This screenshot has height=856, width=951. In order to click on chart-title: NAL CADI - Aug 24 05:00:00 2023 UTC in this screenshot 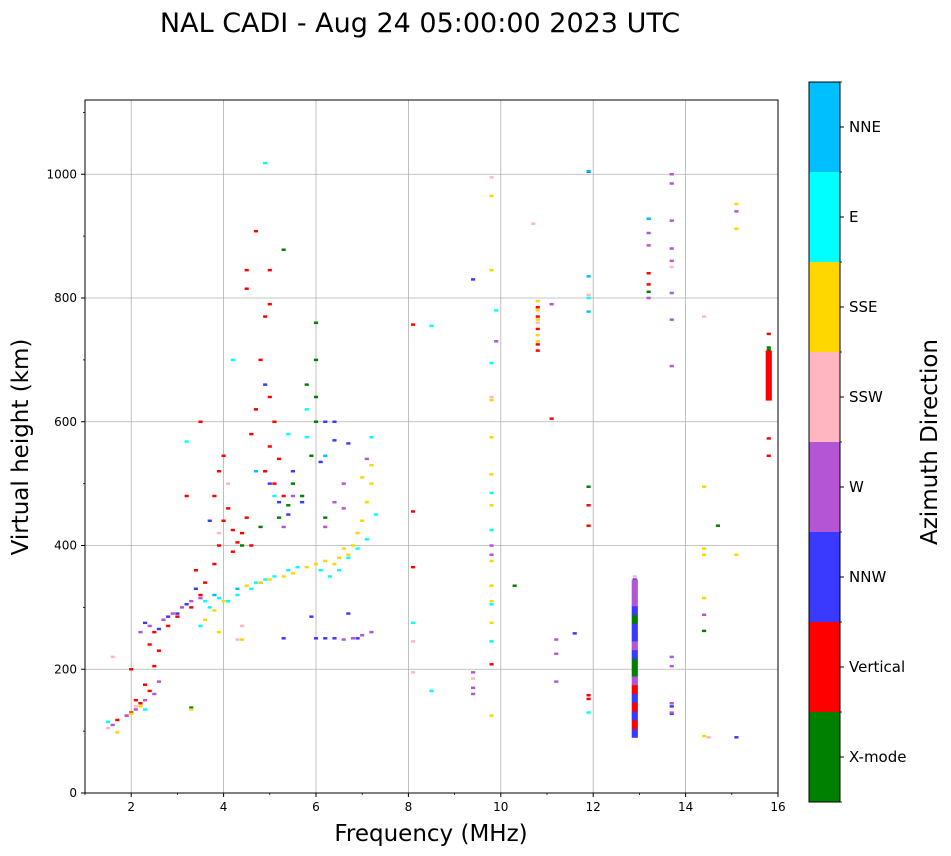, I will do `click(420, 23)`.